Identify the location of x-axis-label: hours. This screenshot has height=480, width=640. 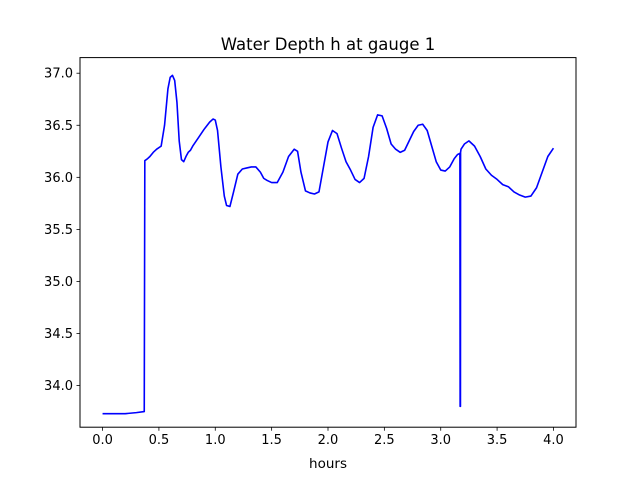
(328, 464).